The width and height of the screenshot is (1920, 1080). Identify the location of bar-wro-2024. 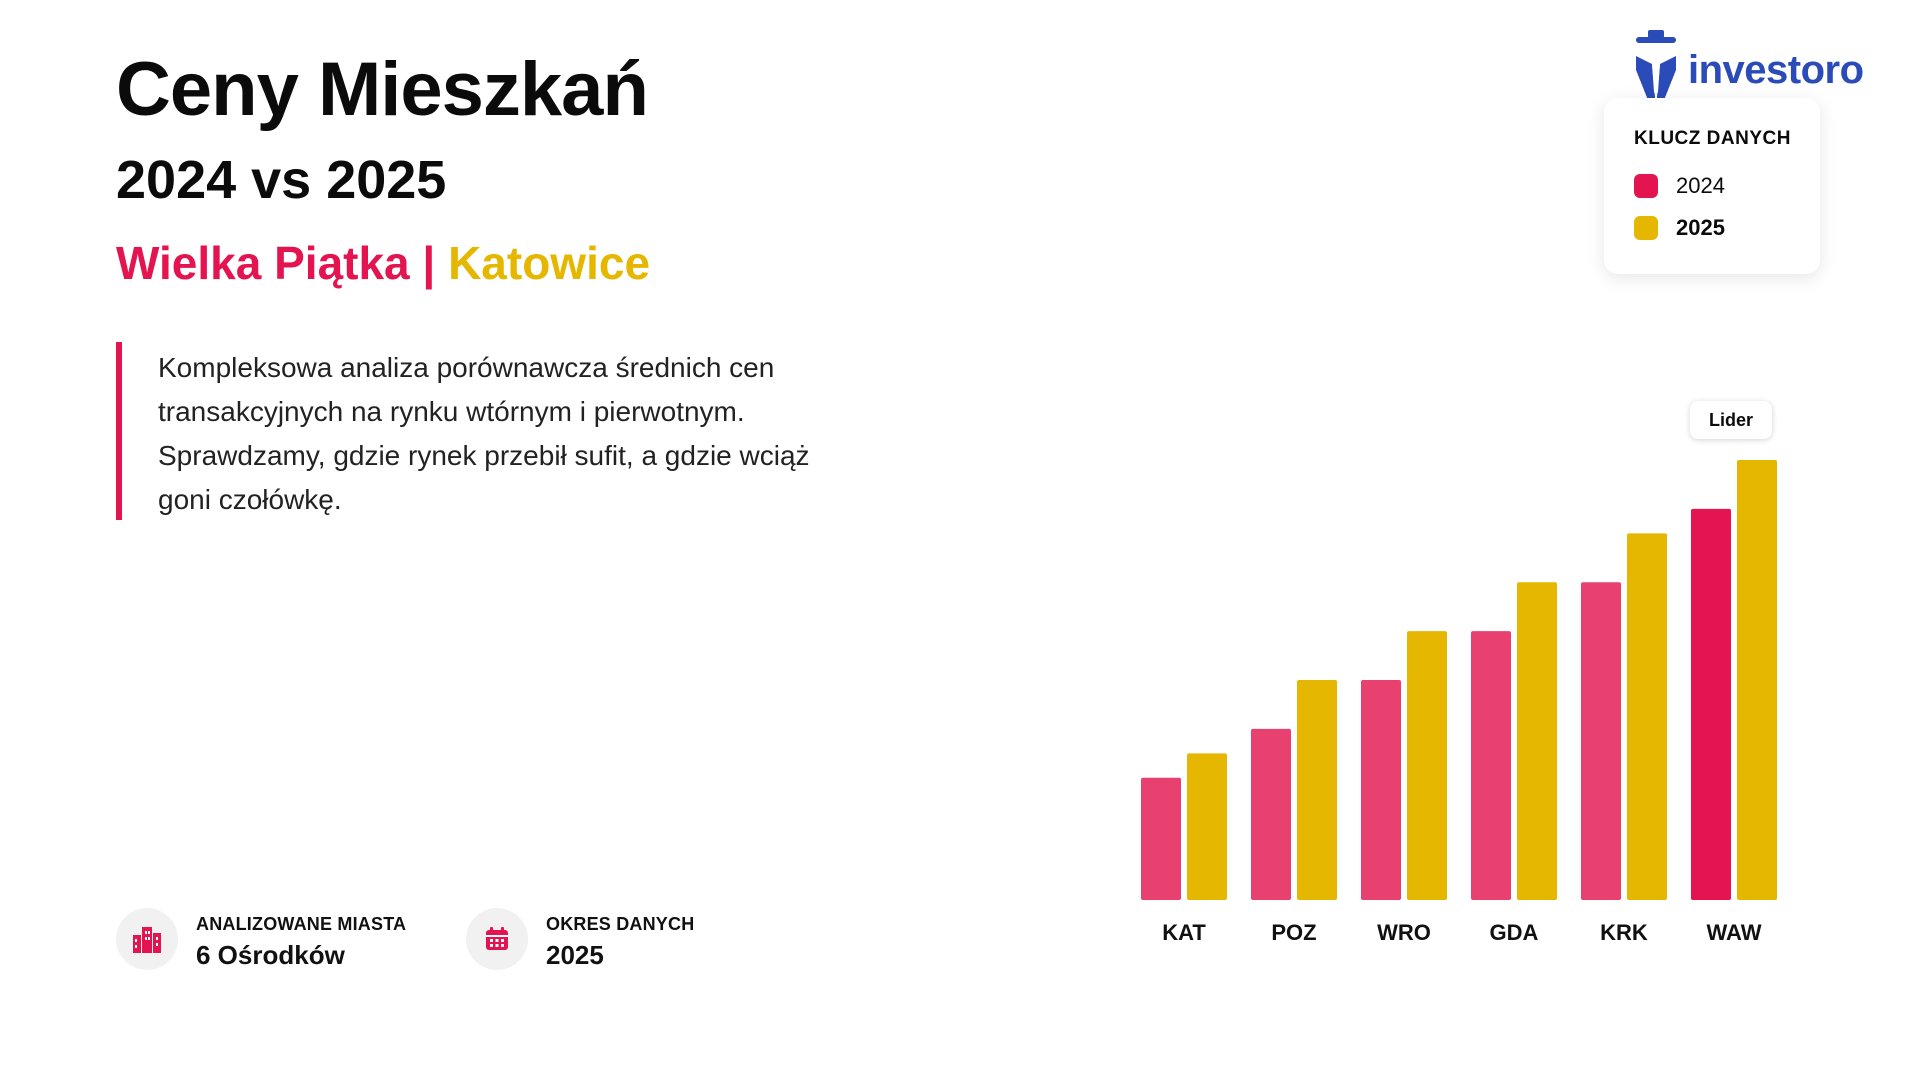
(1381, 790).